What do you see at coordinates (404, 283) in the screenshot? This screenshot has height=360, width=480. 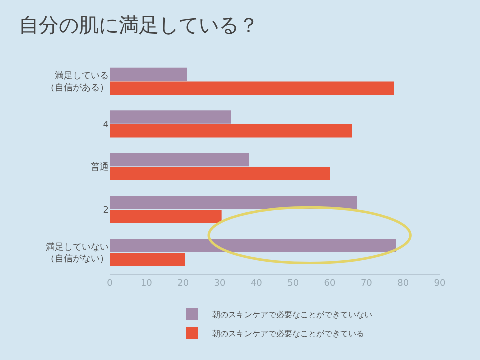 I see `x-tick-label: 80` at bounding box center [404, 283].